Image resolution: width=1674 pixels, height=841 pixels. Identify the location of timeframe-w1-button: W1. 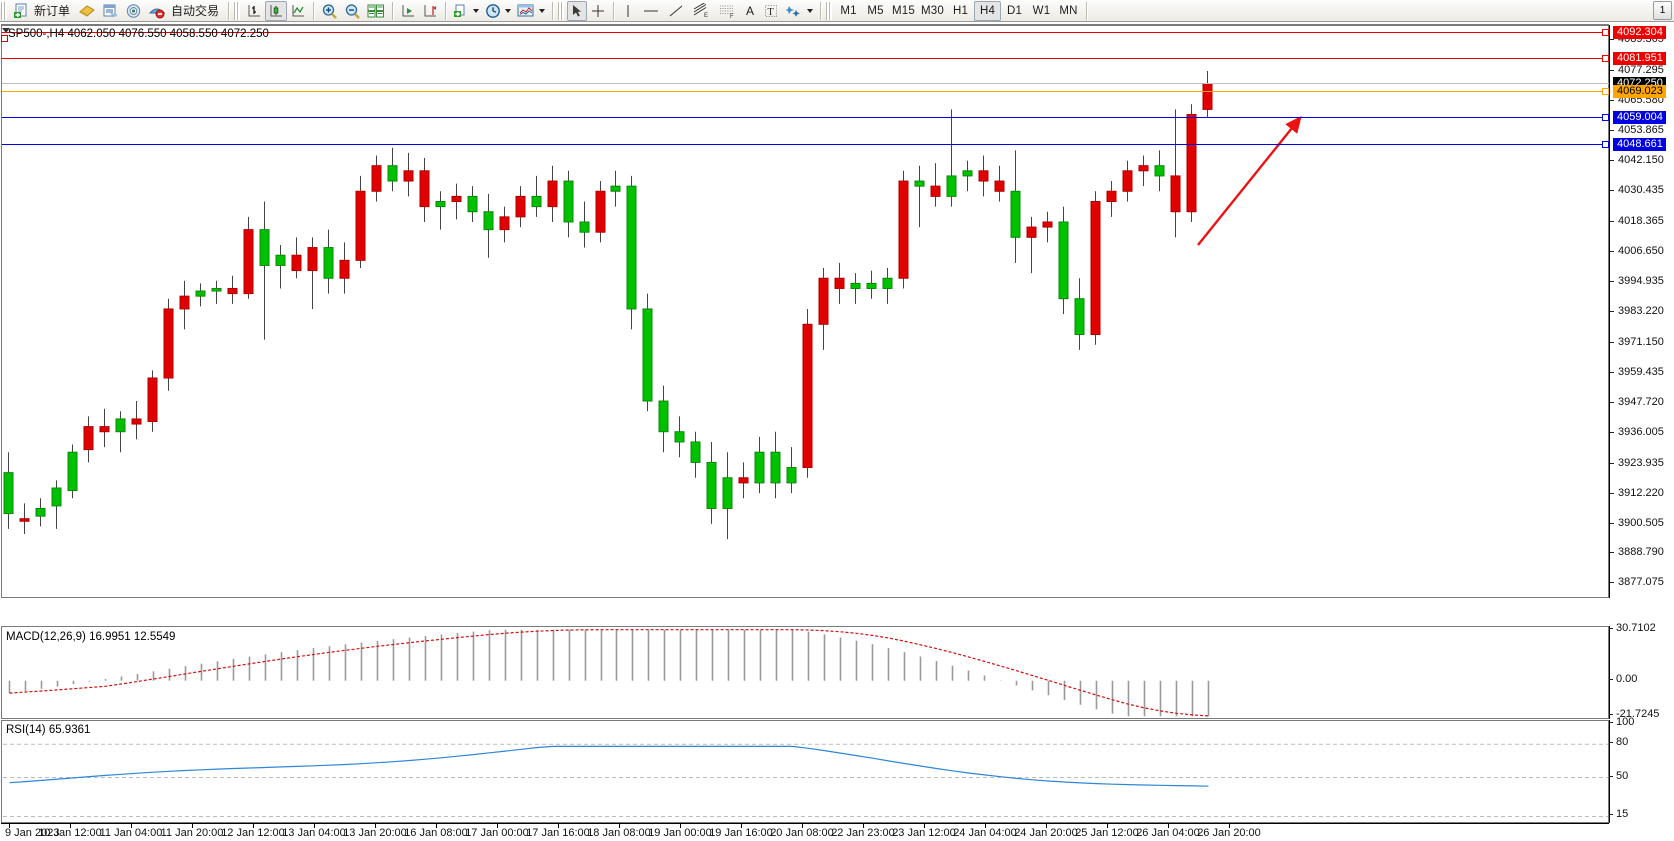
(1041, 11).